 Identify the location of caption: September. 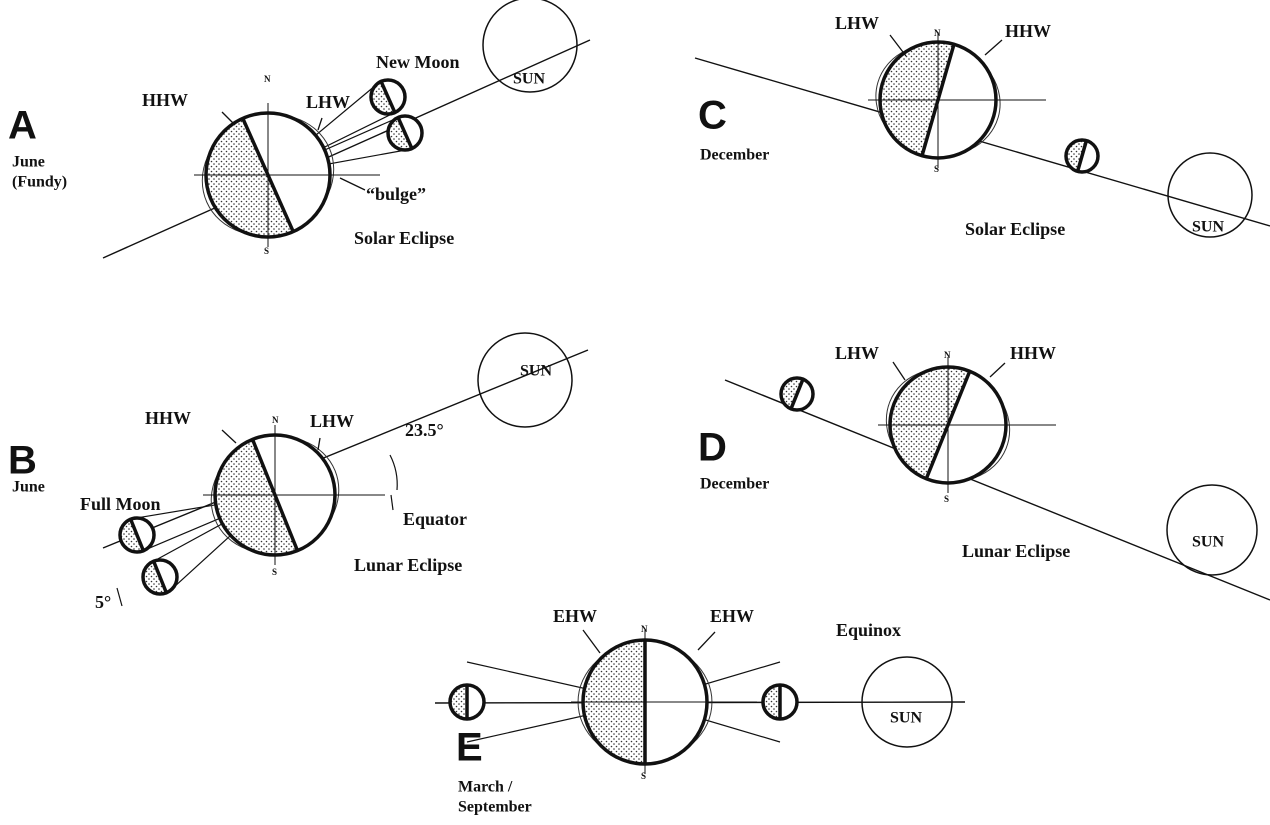
(495, 807).